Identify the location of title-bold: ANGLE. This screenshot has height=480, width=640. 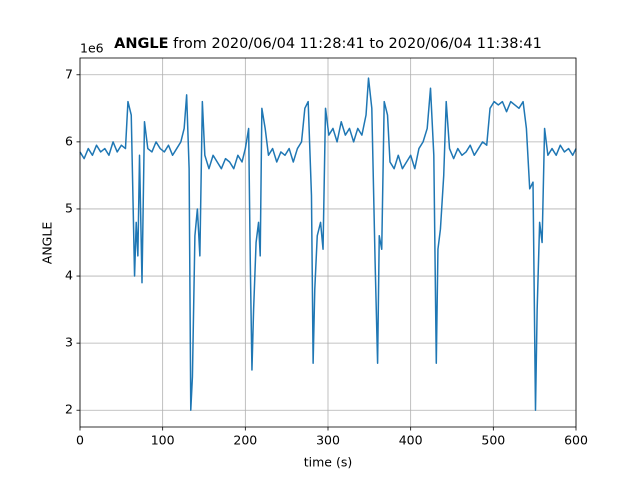
(141, 44).